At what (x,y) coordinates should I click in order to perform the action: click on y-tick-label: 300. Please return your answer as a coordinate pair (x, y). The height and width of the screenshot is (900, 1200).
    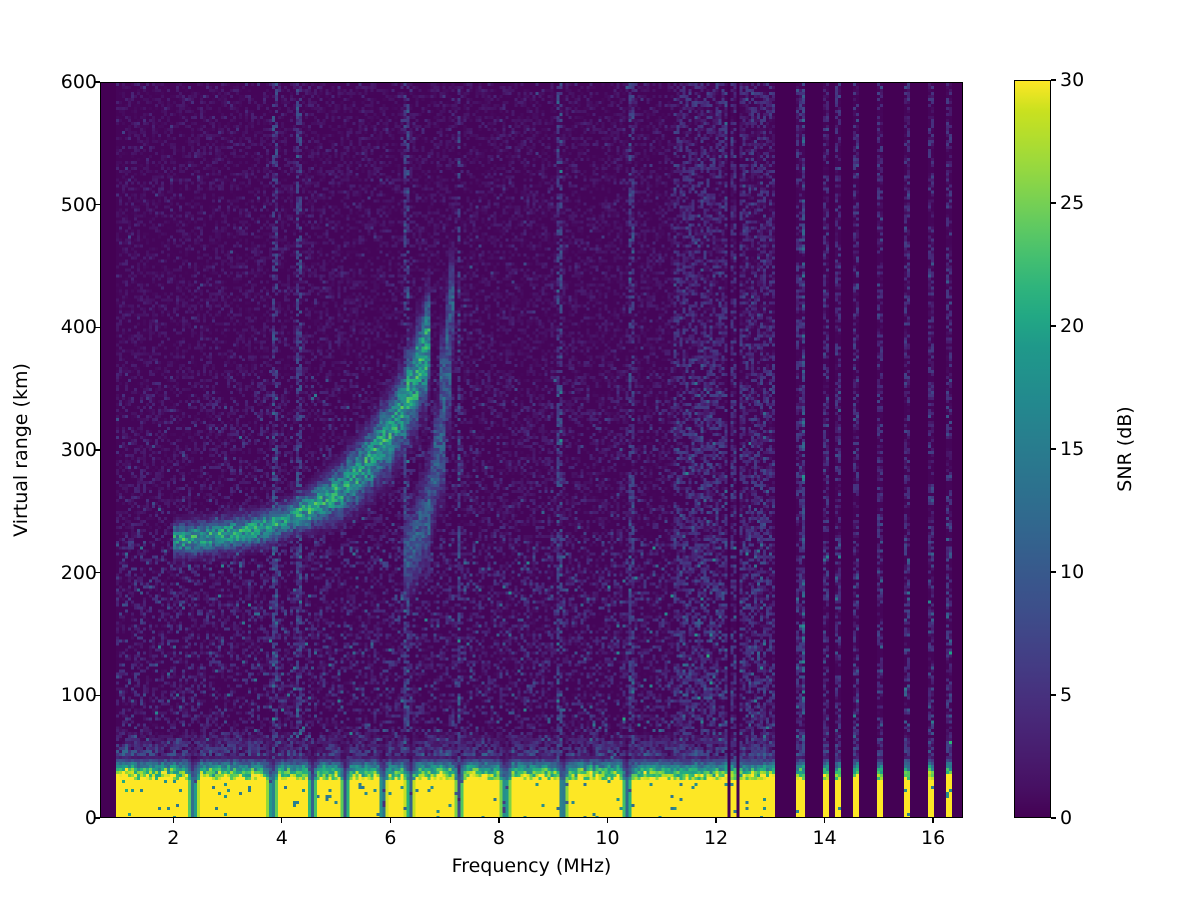
    Looking at the image, I should click on (78, 450).